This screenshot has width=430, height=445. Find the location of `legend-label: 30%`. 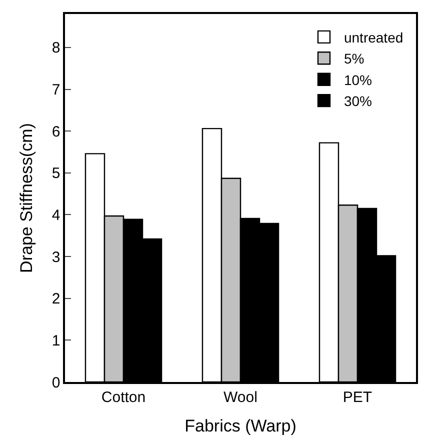

legend-label: 30% is located at coordinates (358, 101).